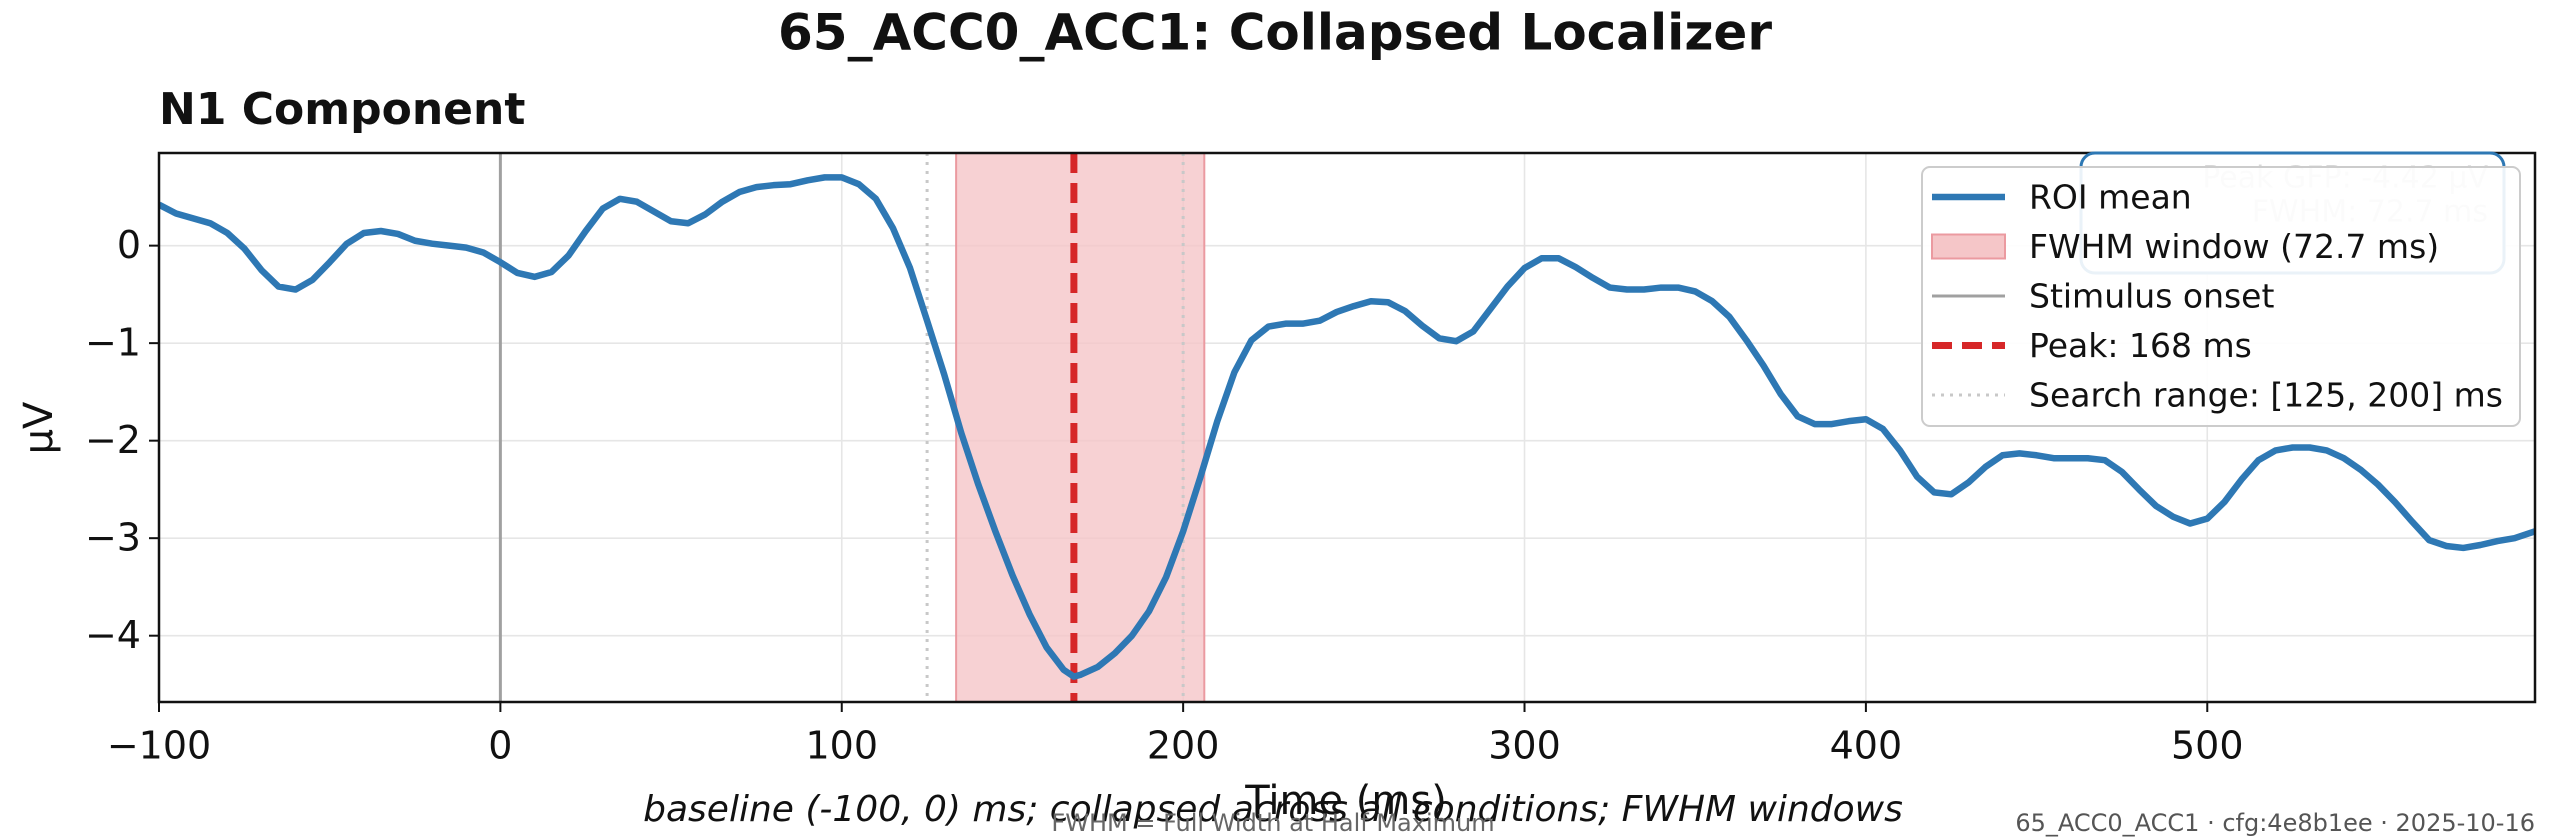  I want to click on y-tick-label: −2, so click(113, 440).